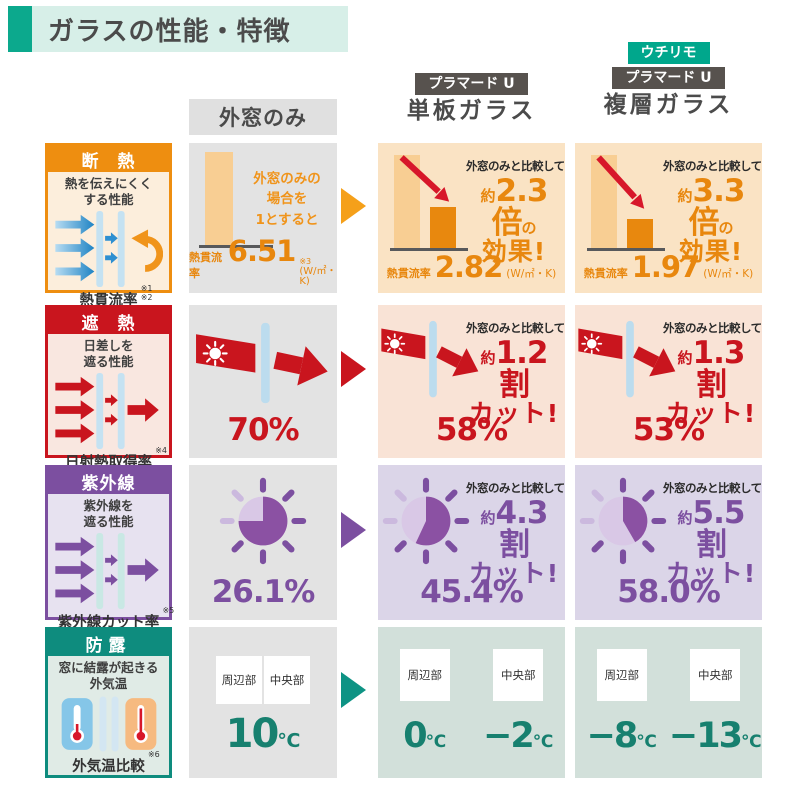 This screenshot has width=800, height=800. Describe the element at coordinates (116, 296) in the screenshot. I see `metric-label: 熱貫流率 ※1 ※2` at that location.